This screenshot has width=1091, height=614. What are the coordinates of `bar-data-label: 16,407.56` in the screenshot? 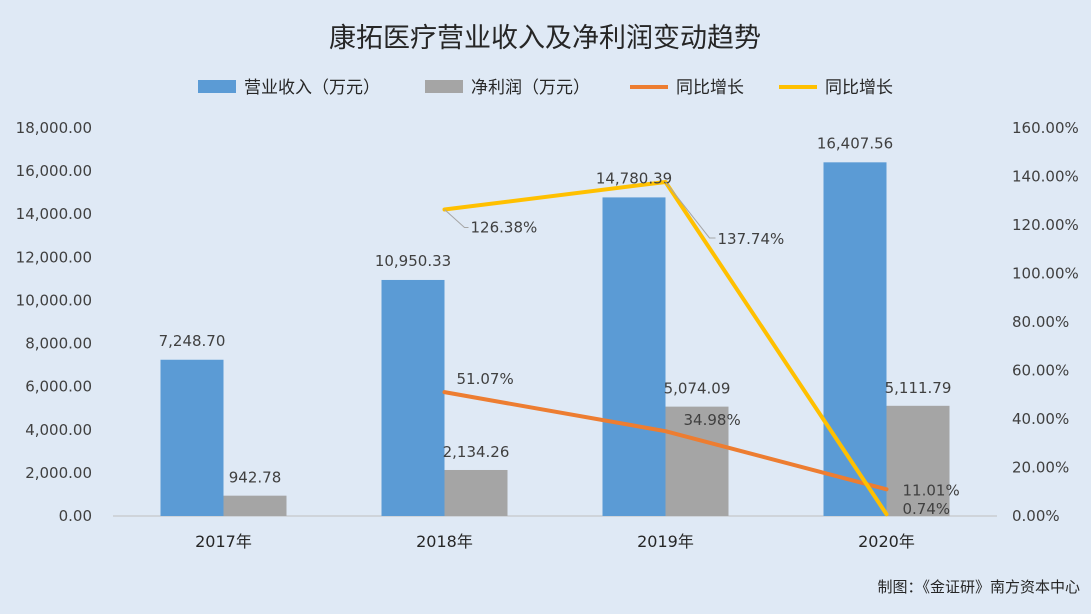 It's located at (855, 143).